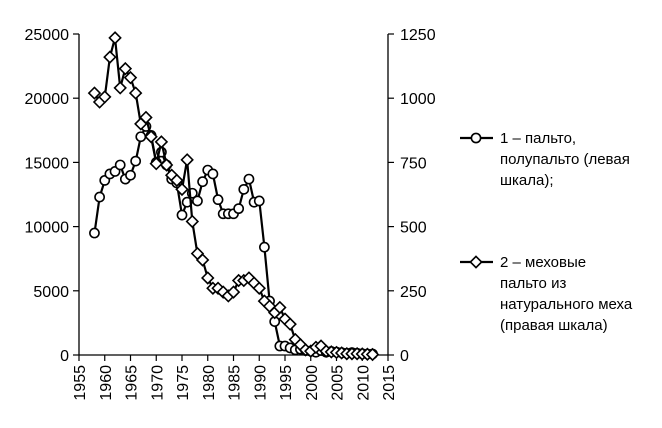 Image resolution: width=662 pixels, height=428 pixels. Describe the element at coordinates (413, 292) in the screenshot. I see `y-right-tick-label: 250` at that location.